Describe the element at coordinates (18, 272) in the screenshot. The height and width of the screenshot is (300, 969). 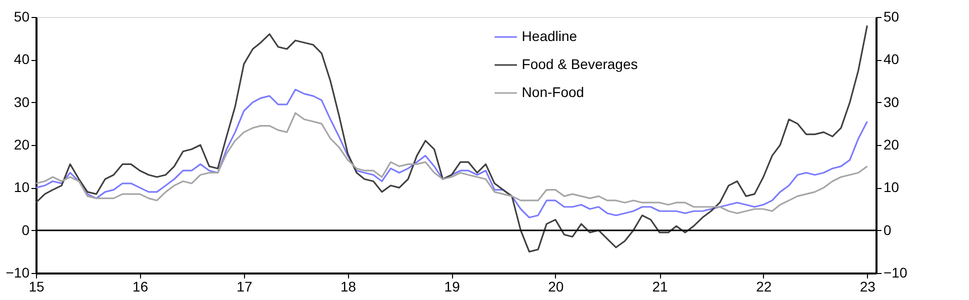
I see `y-tick-label: −10` at that location.